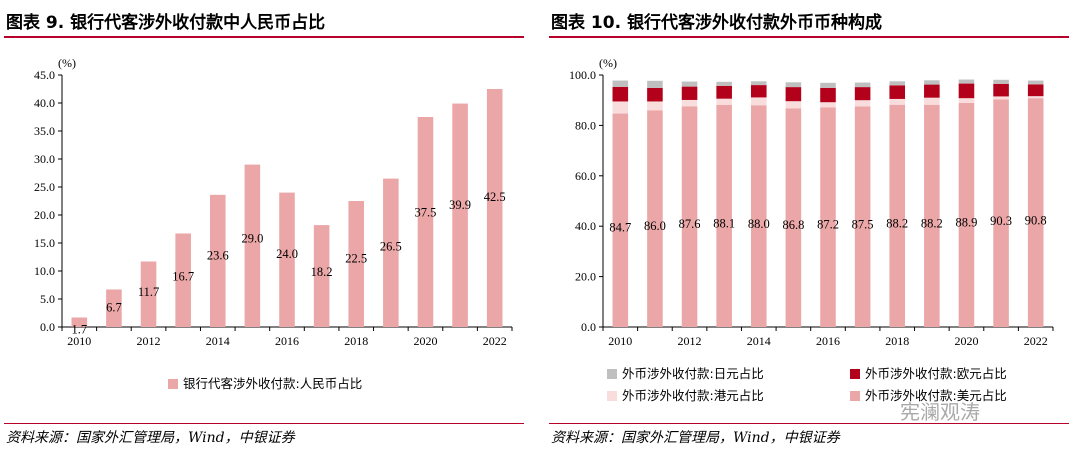 This screenshot has width=1080, height=455. Describe the element at coordinates (44, 243) in the screenshot. I see `y-tick-label: 15.0` at that location.